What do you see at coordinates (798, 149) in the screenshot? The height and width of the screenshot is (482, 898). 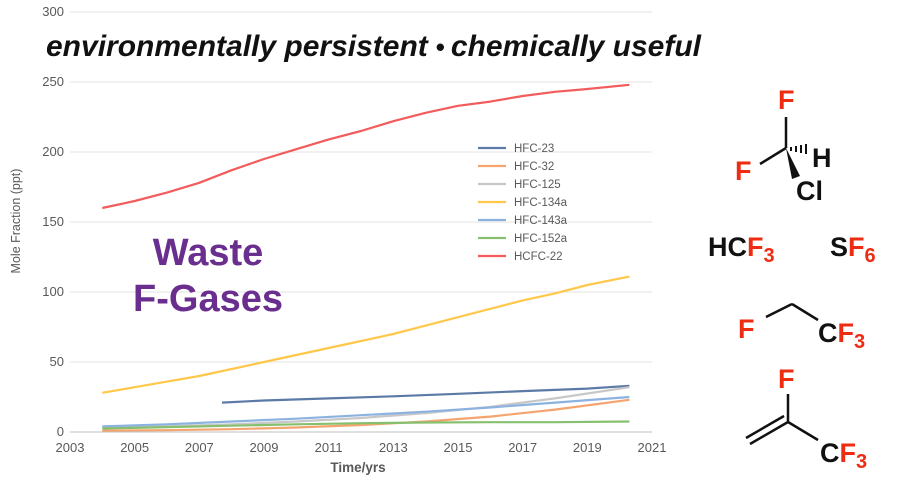 I see `hash-bond-h` at bounding box center [798, 149].